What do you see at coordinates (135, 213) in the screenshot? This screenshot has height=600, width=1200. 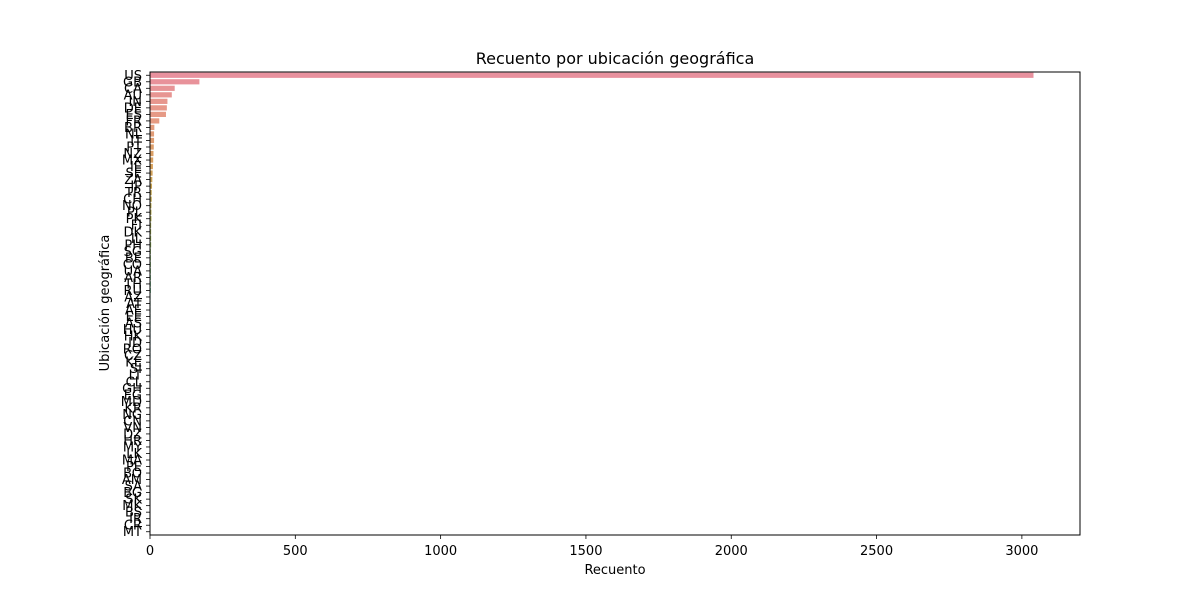 I see `y-tick-label: PL` at bounding box center [135, 213].